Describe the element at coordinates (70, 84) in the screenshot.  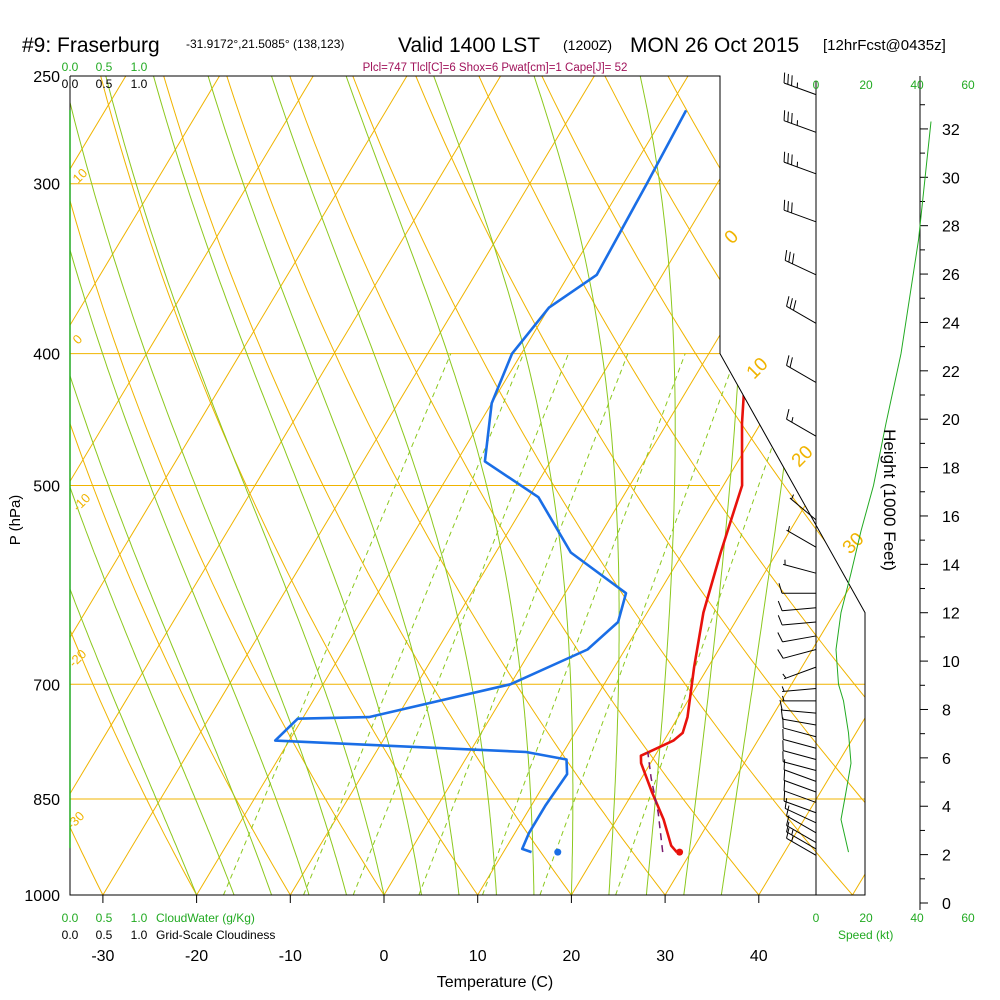
I see `cloudiness-tick-top: 0.0` at that location.